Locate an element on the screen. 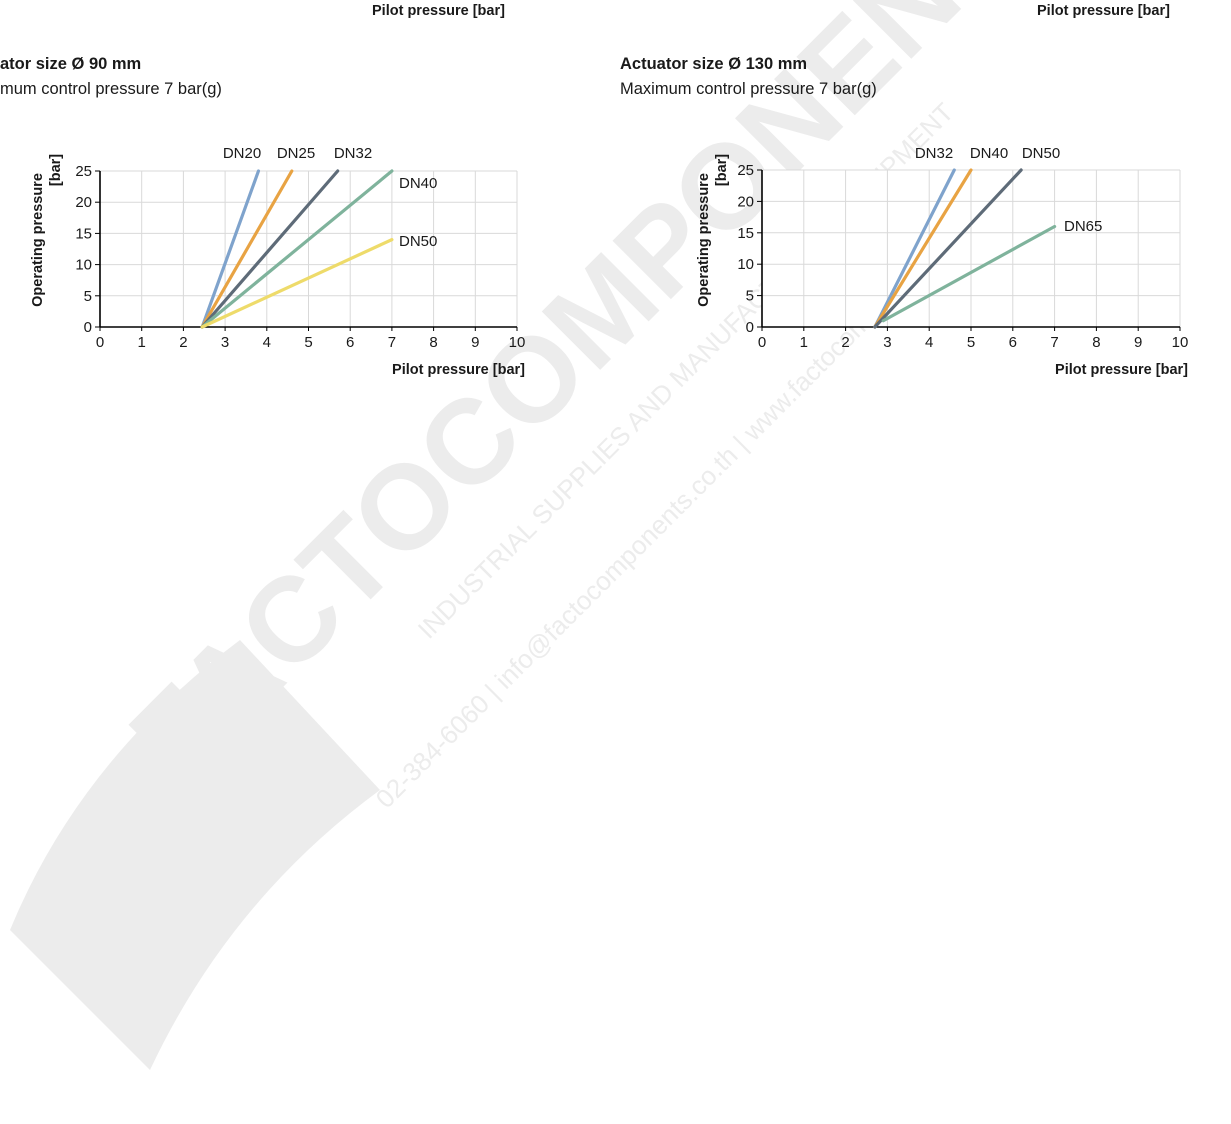 This screenshot has width=1231, height=1124. panel-subheading-right: Maximum control pressure 7 bar(g) is located at coordinates (748, 89).